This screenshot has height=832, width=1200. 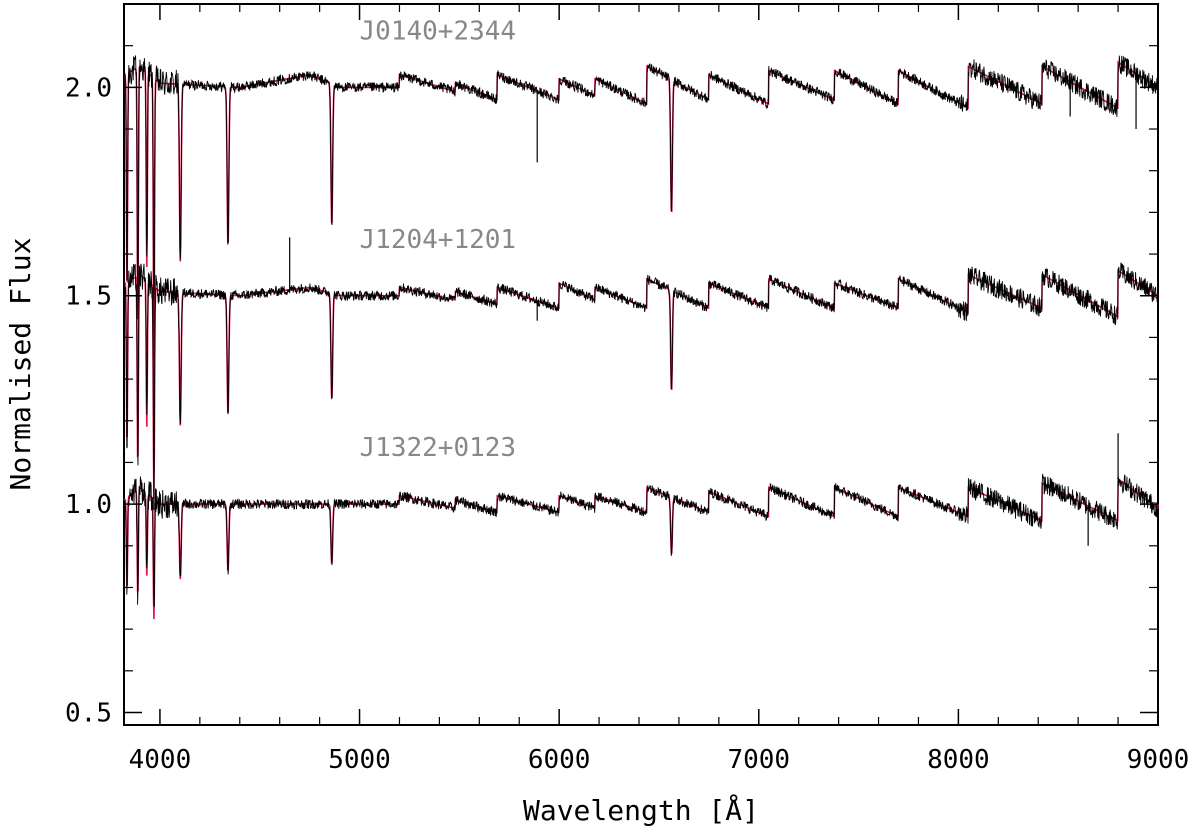 What do you see at coordinates (758, 760) in the screenshot?
I see `x-tick-label-7000: 7000` at bounding box center [758, 760].